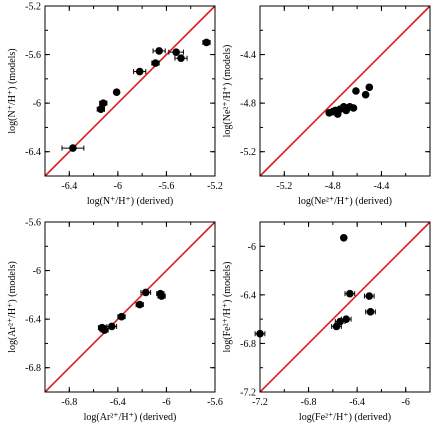 Image resolution: width=436 pixels, height=428 pixels. What do you see at coordinates (130, 417) in the screenshot?
I see `x-axis-label: log(Ar²⁺/H⁺) (derived)` at bounding box center [130, 417].